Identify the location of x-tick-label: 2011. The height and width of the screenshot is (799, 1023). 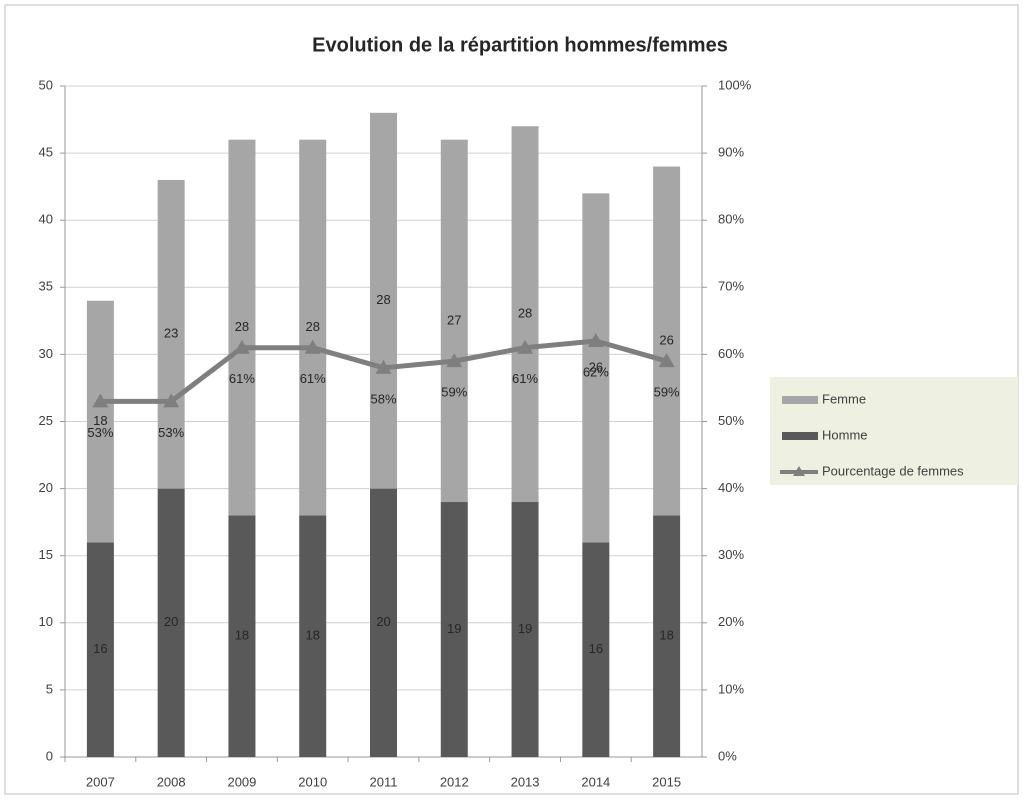
(384, 781).